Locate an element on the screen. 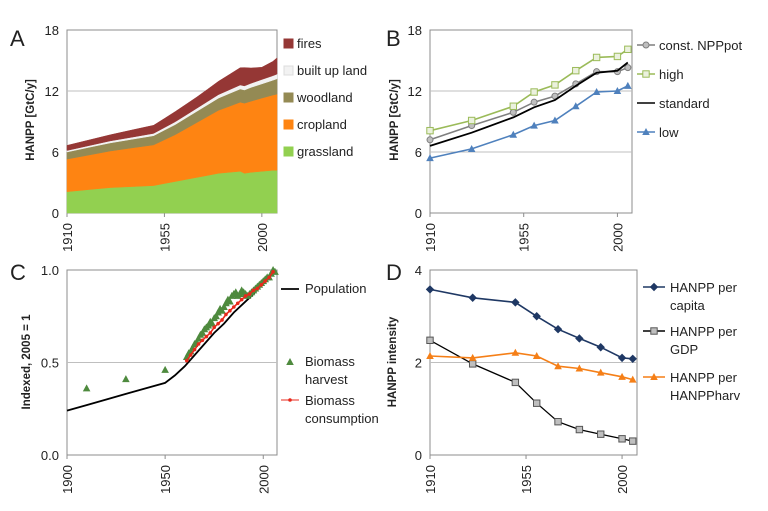 The height and width of the screenshot is (511, 768). y-tick-label: 18 is located at coordinates (52, 30).